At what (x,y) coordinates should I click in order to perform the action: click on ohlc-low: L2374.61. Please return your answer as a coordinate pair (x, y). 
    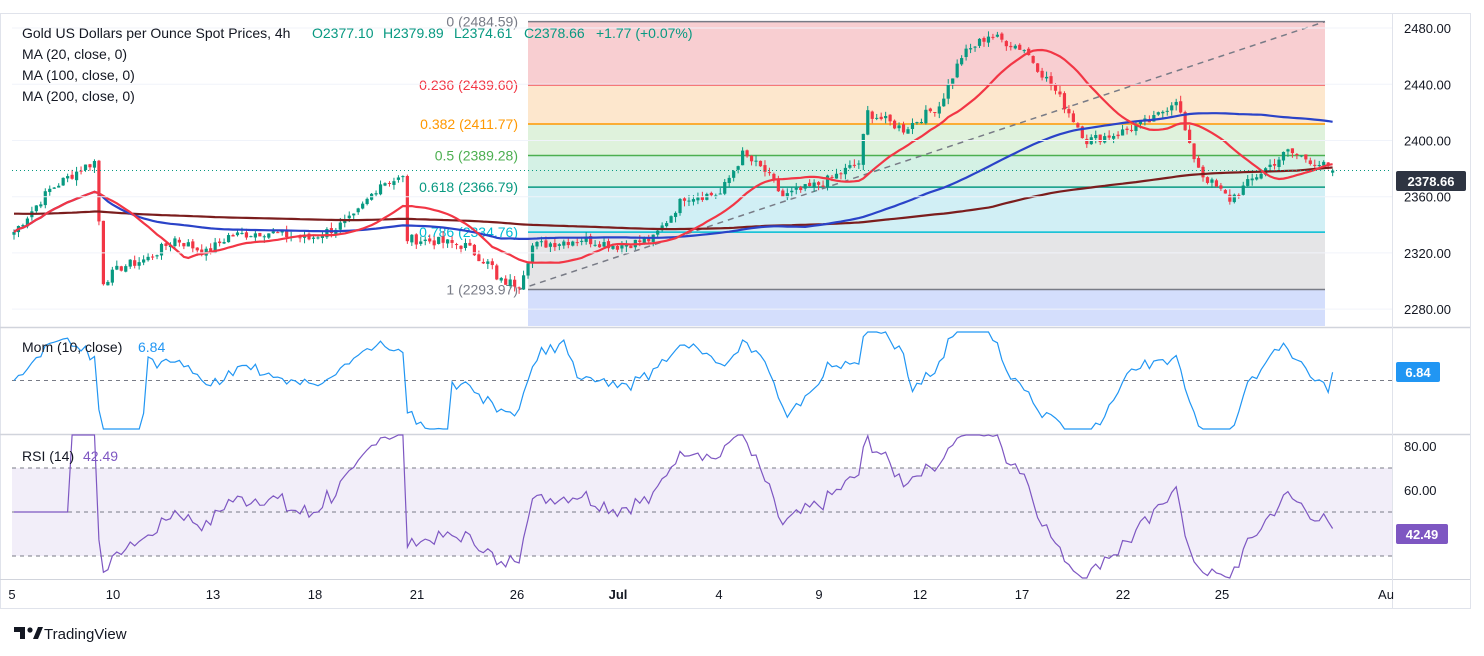
    Looking at the image, I should click on (483, 33).